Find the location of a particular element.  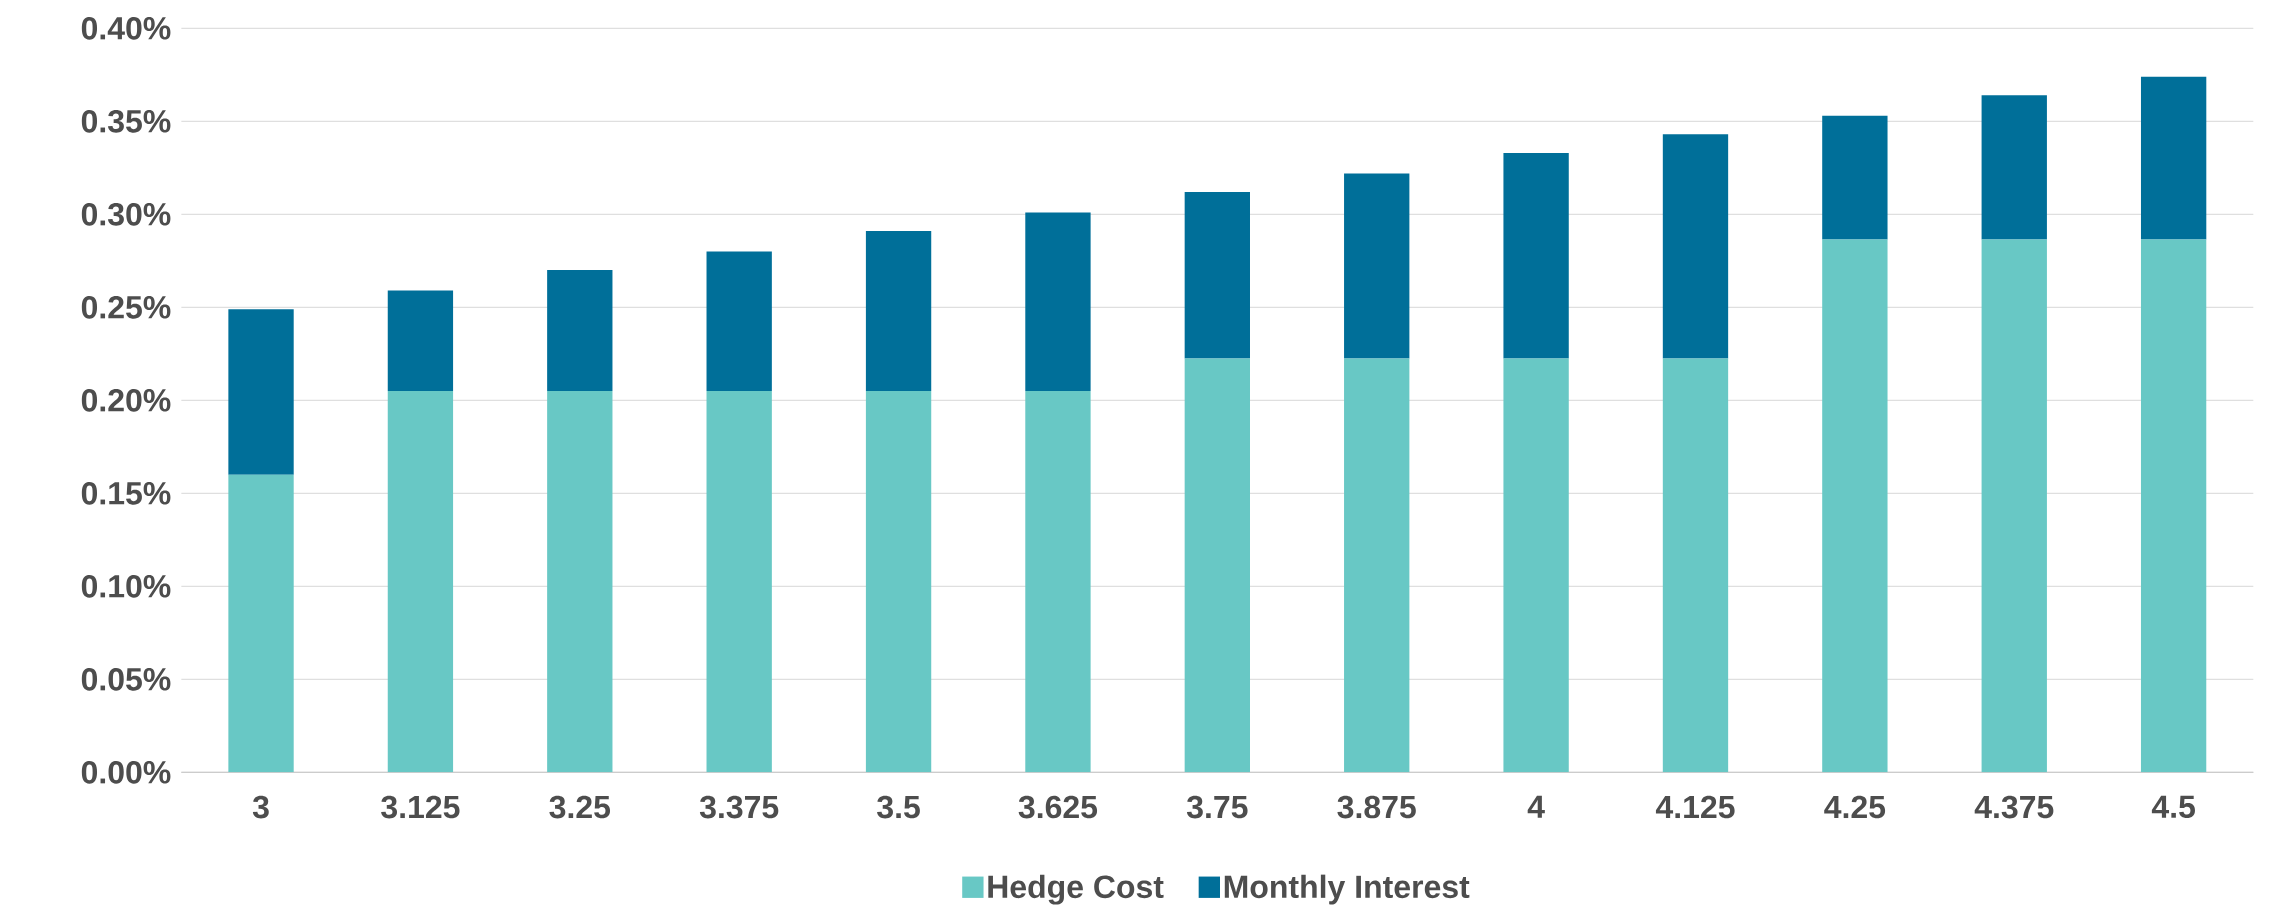

x-tick-label: 4.5 is located at coordinates (2173, 807).